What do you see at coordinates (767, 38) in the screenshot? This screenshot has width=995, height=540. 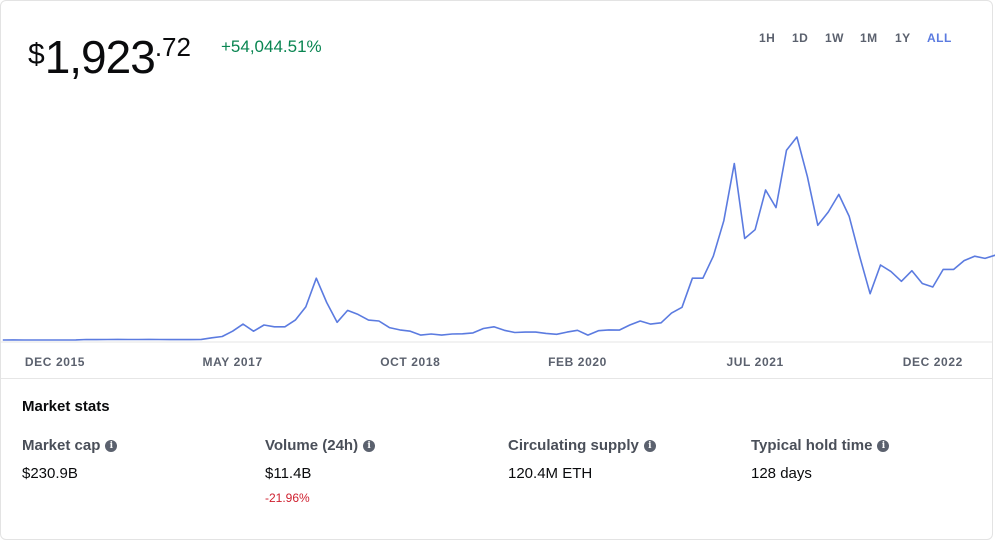 I see `timeframe-button: 1H` at bounding box center [767, 38].